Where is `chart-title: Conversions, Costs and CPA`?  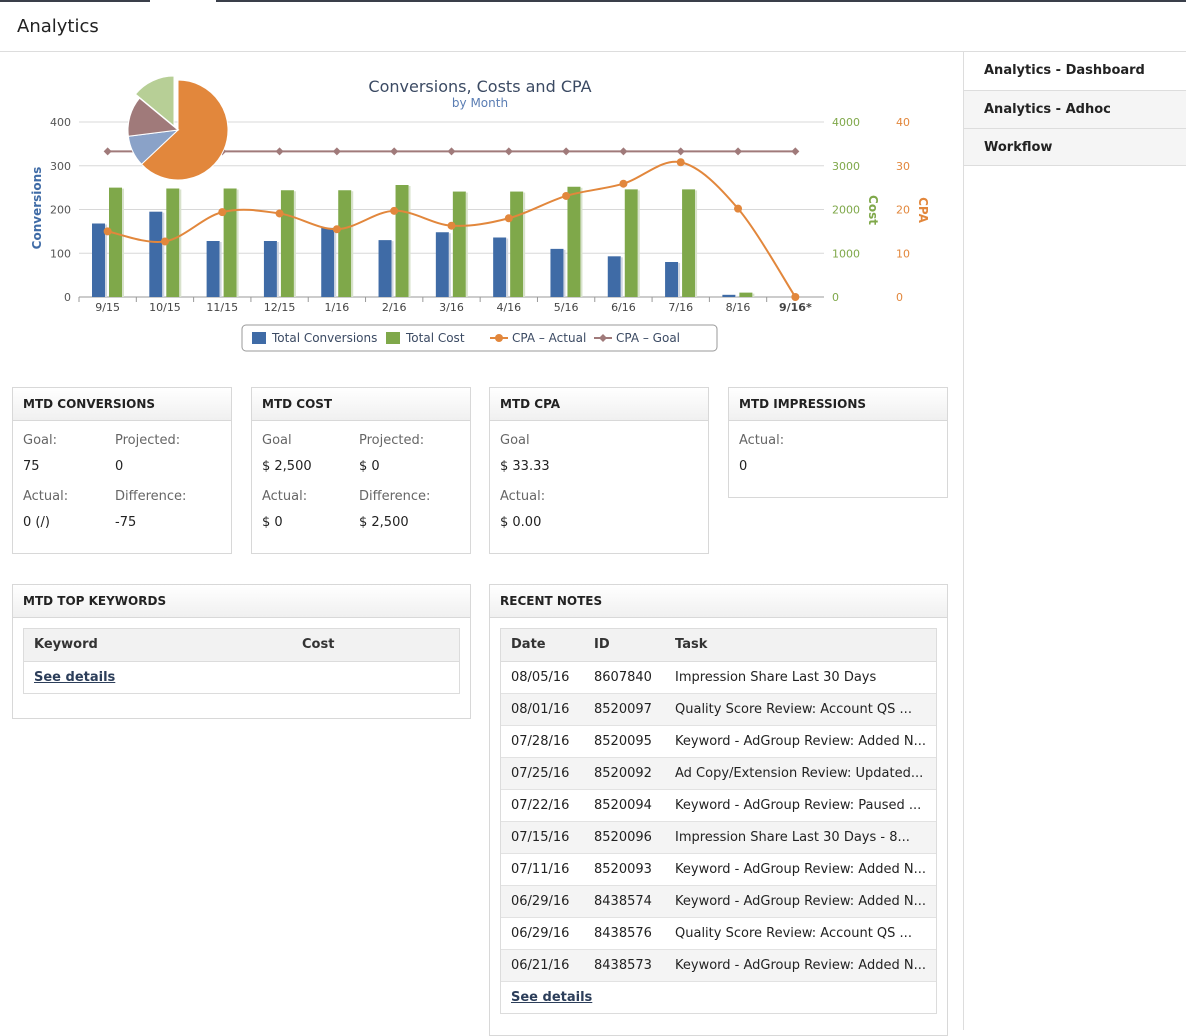
chart-title: Conversions, Costs and CPA is located at coordinates (479, 86).